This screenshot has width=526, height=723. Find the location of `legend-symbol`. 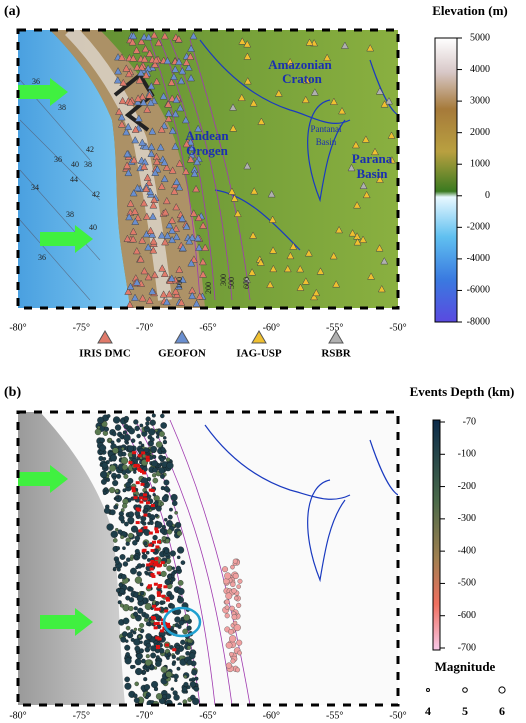

legend-symbol is located at coordinates (182, 337).